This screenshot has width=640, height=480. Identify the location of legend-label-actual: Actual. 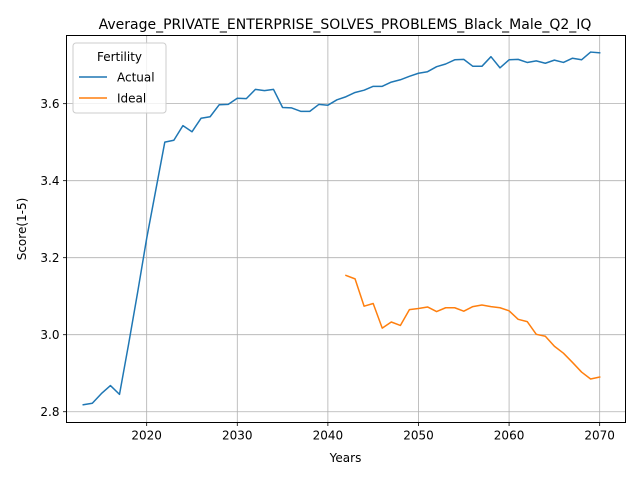
(136, 78).